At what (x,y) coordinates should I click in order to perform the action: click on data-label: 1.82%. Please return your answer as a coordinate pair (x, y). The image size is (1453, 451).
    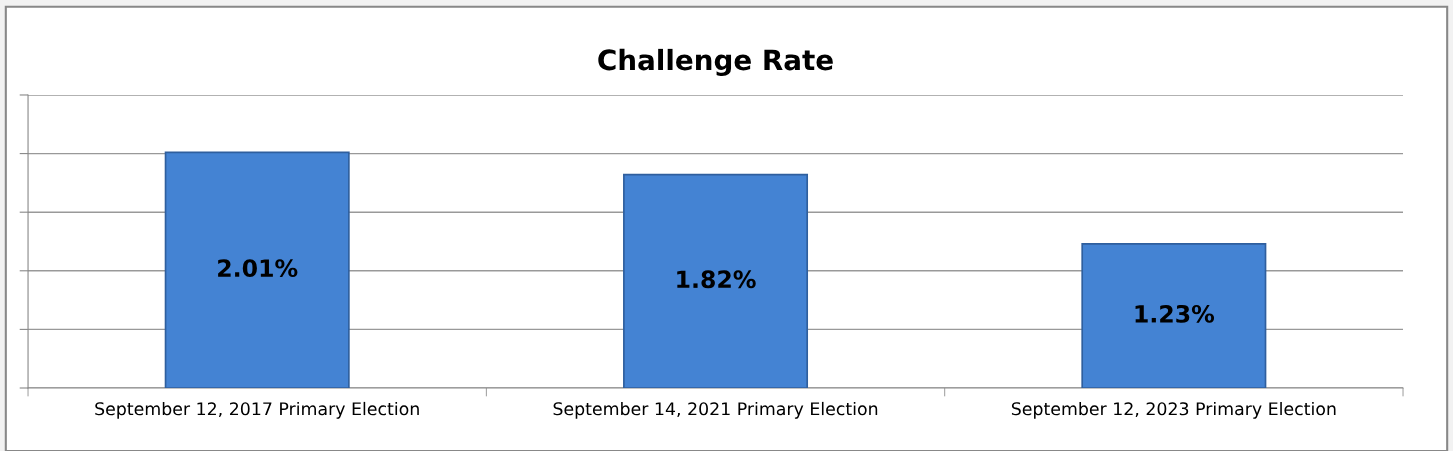
    Looking at the image, I should click on (716, 279).